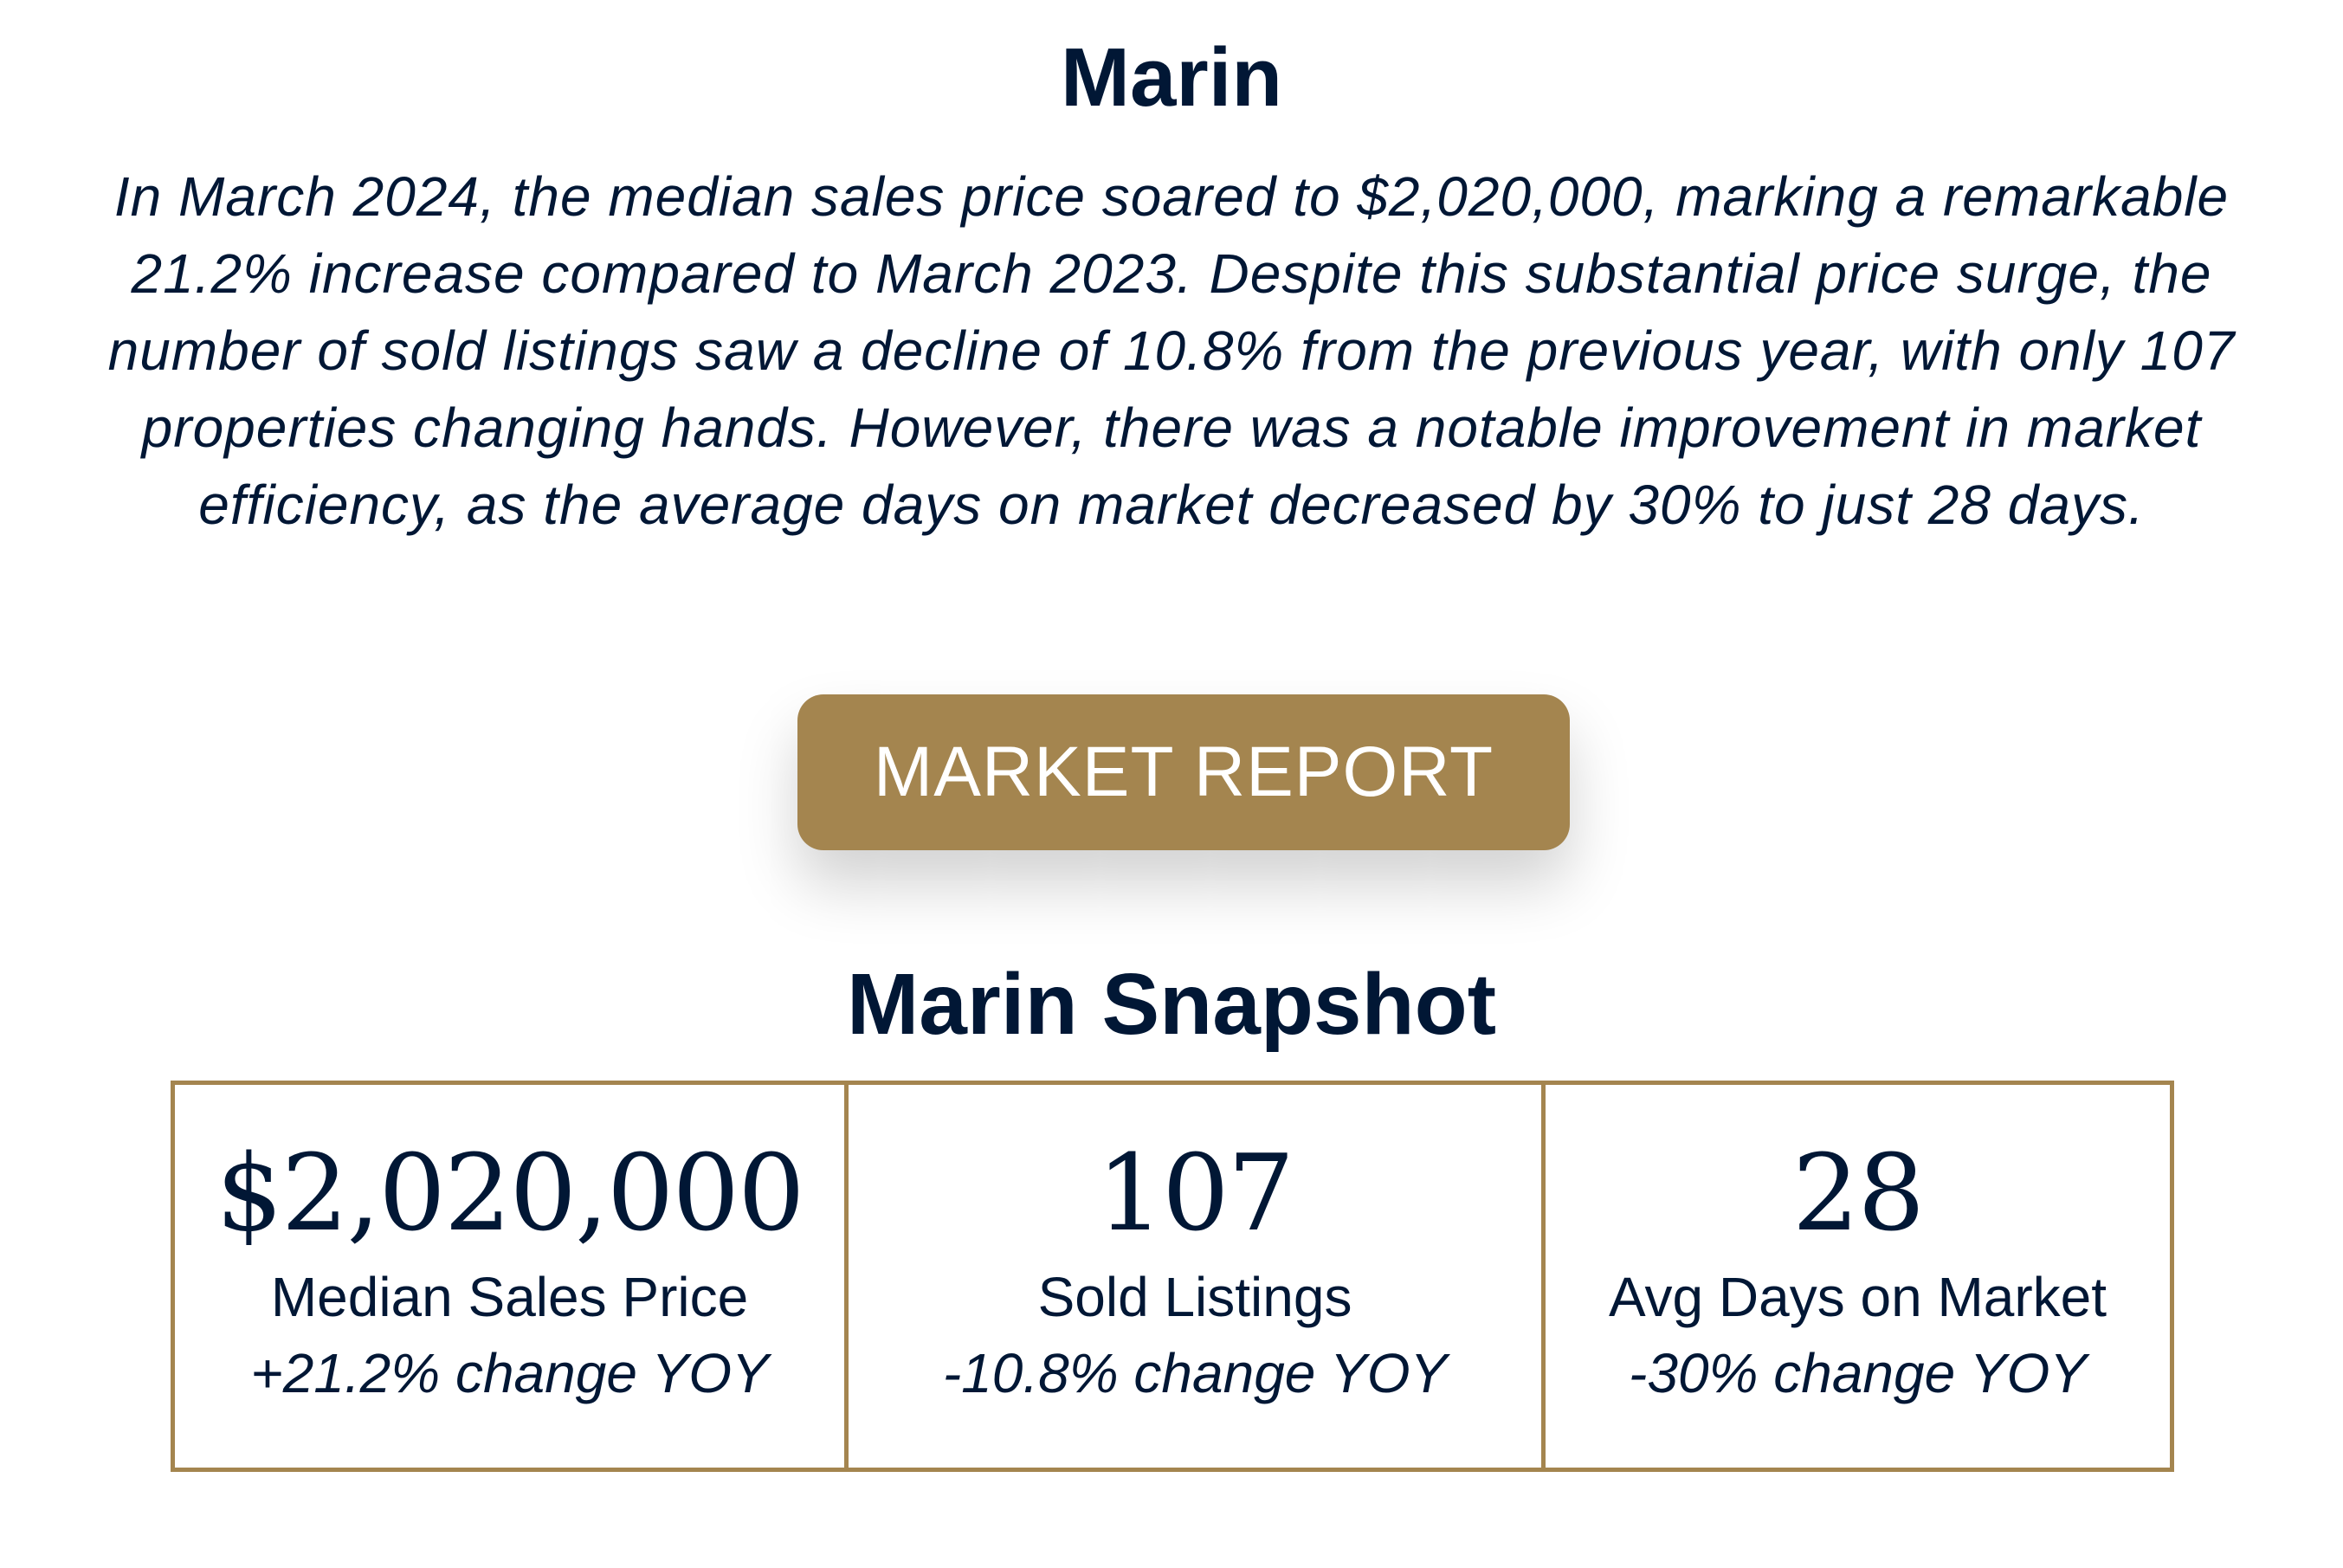 This screenshot has height=1568, width=2343. What do you see at coordinates (1858, 1193) in the screenshot?
I see `stat-value: 28` at bounding box center [1858, 1193].